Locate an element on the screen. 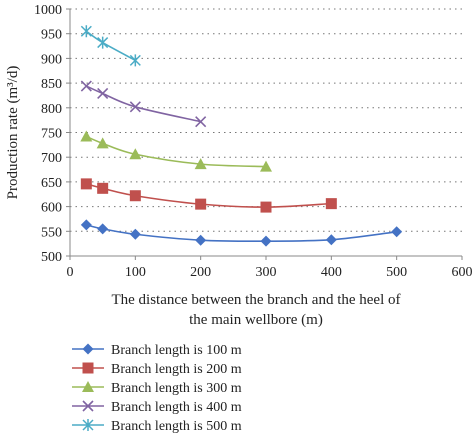 This screenshot has height=435, width=474. x-tick-label: 300 is located at coordinates (266, 272).